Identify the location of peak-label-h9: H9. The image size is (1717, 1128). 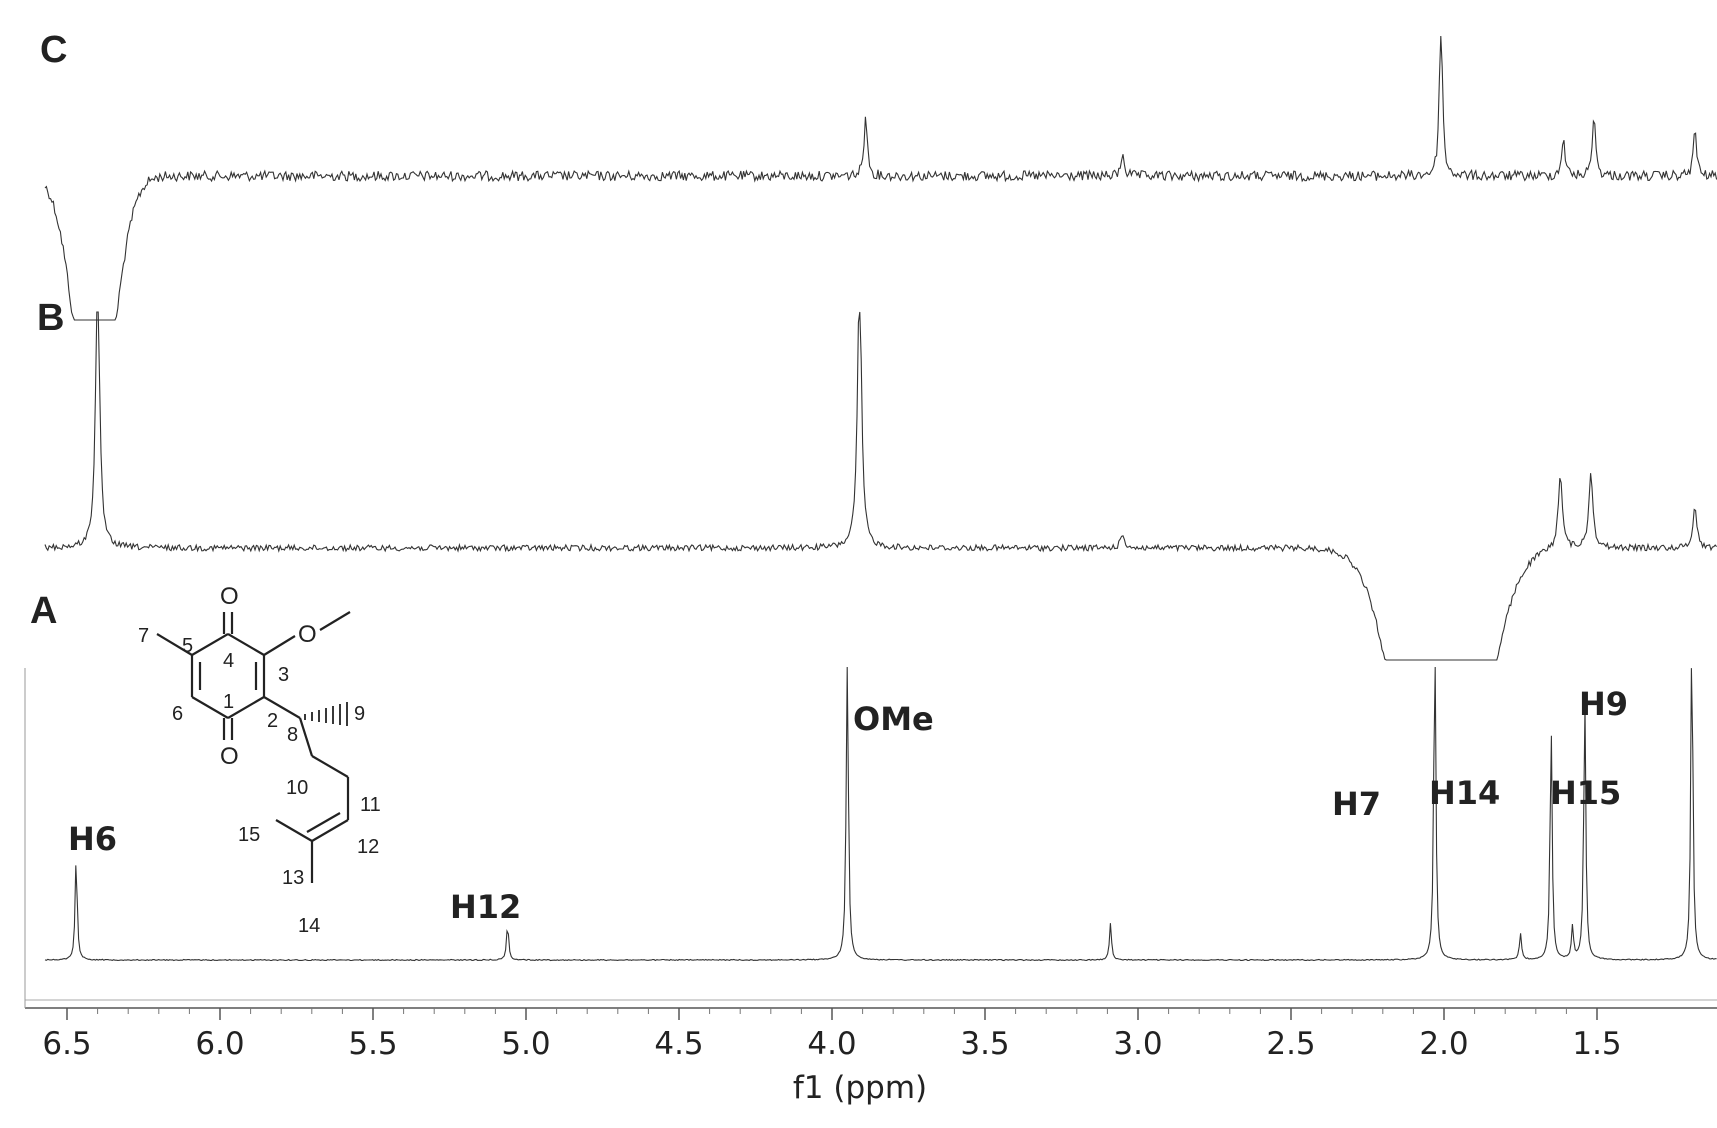
(1603, 704).